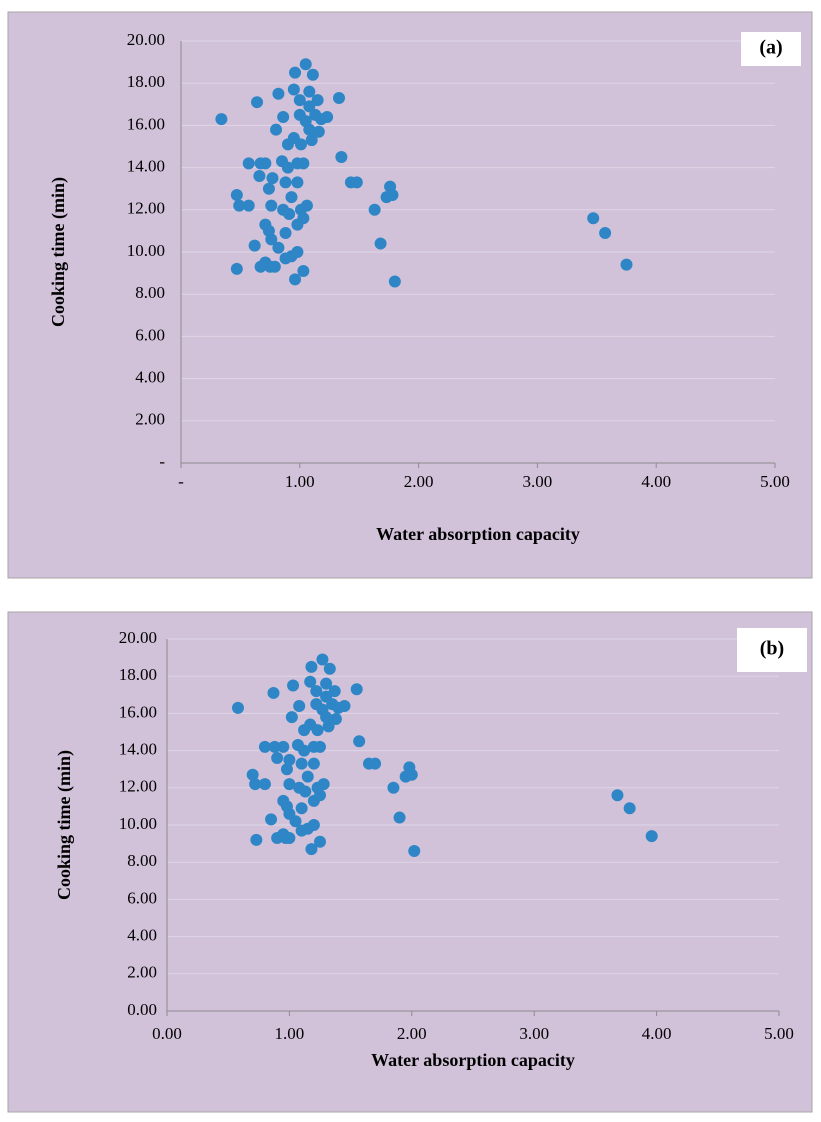 This screenshot has height=1122, width=821. I want to click on y-tick-label: 16.00, so click(138, 711).